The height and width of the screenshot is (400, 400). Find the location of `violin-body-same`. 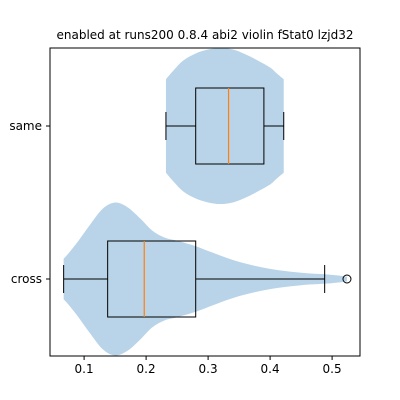

violin-body-same is located at coordinates (224, 126).